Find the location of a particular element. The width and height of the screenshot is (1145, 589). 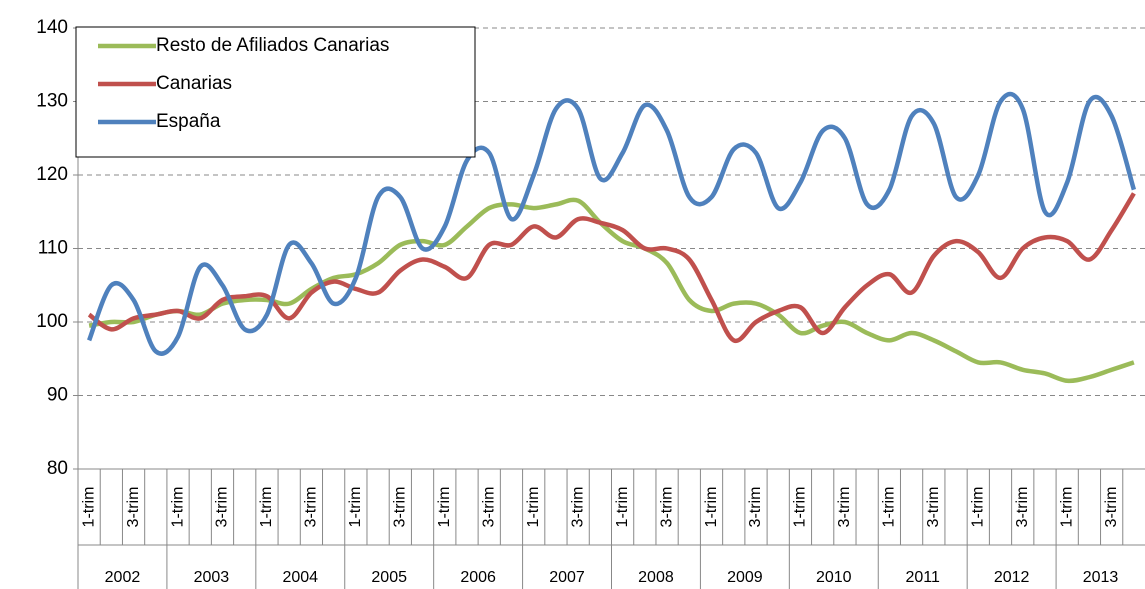

y-tick-label: 120 is located at coordinates (52, 174).